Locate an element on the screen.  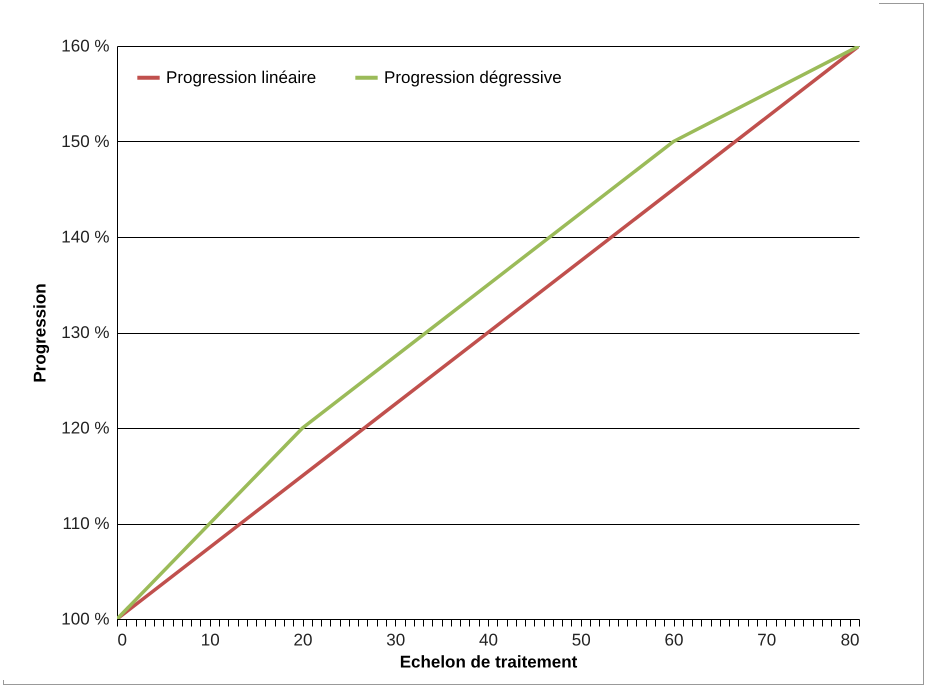
x-tick-label: 30 is located at coordinates (396, 640).